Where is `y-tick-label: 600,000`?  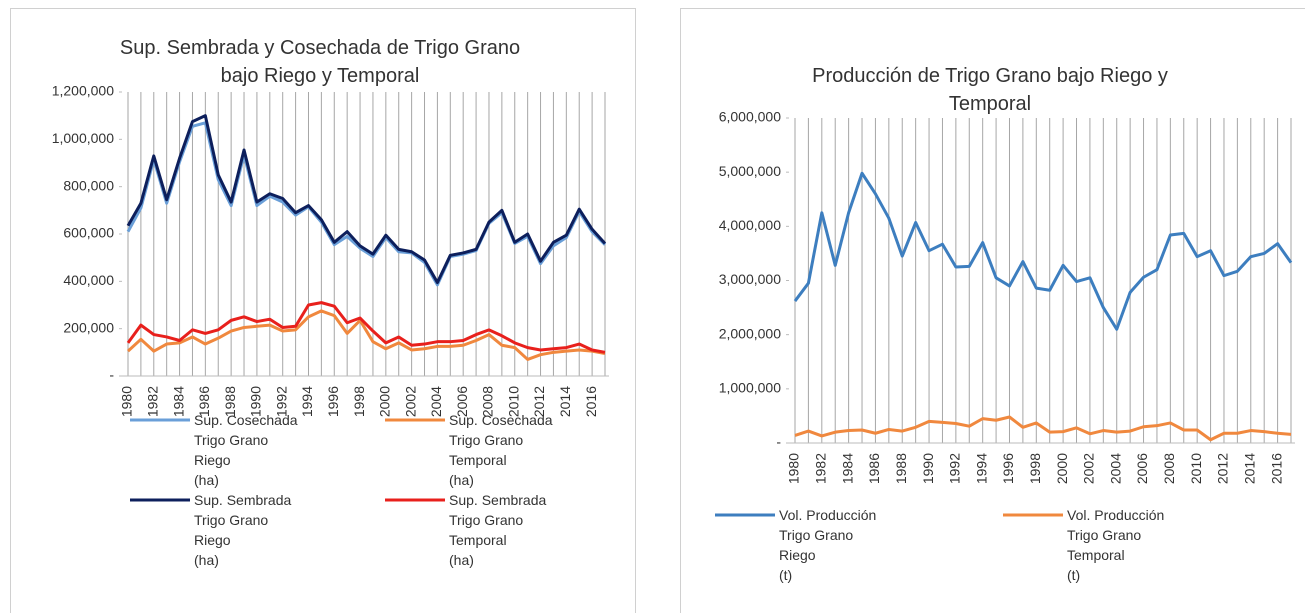 y-tick-label: 600,000 is located at coordinates (88, 233).